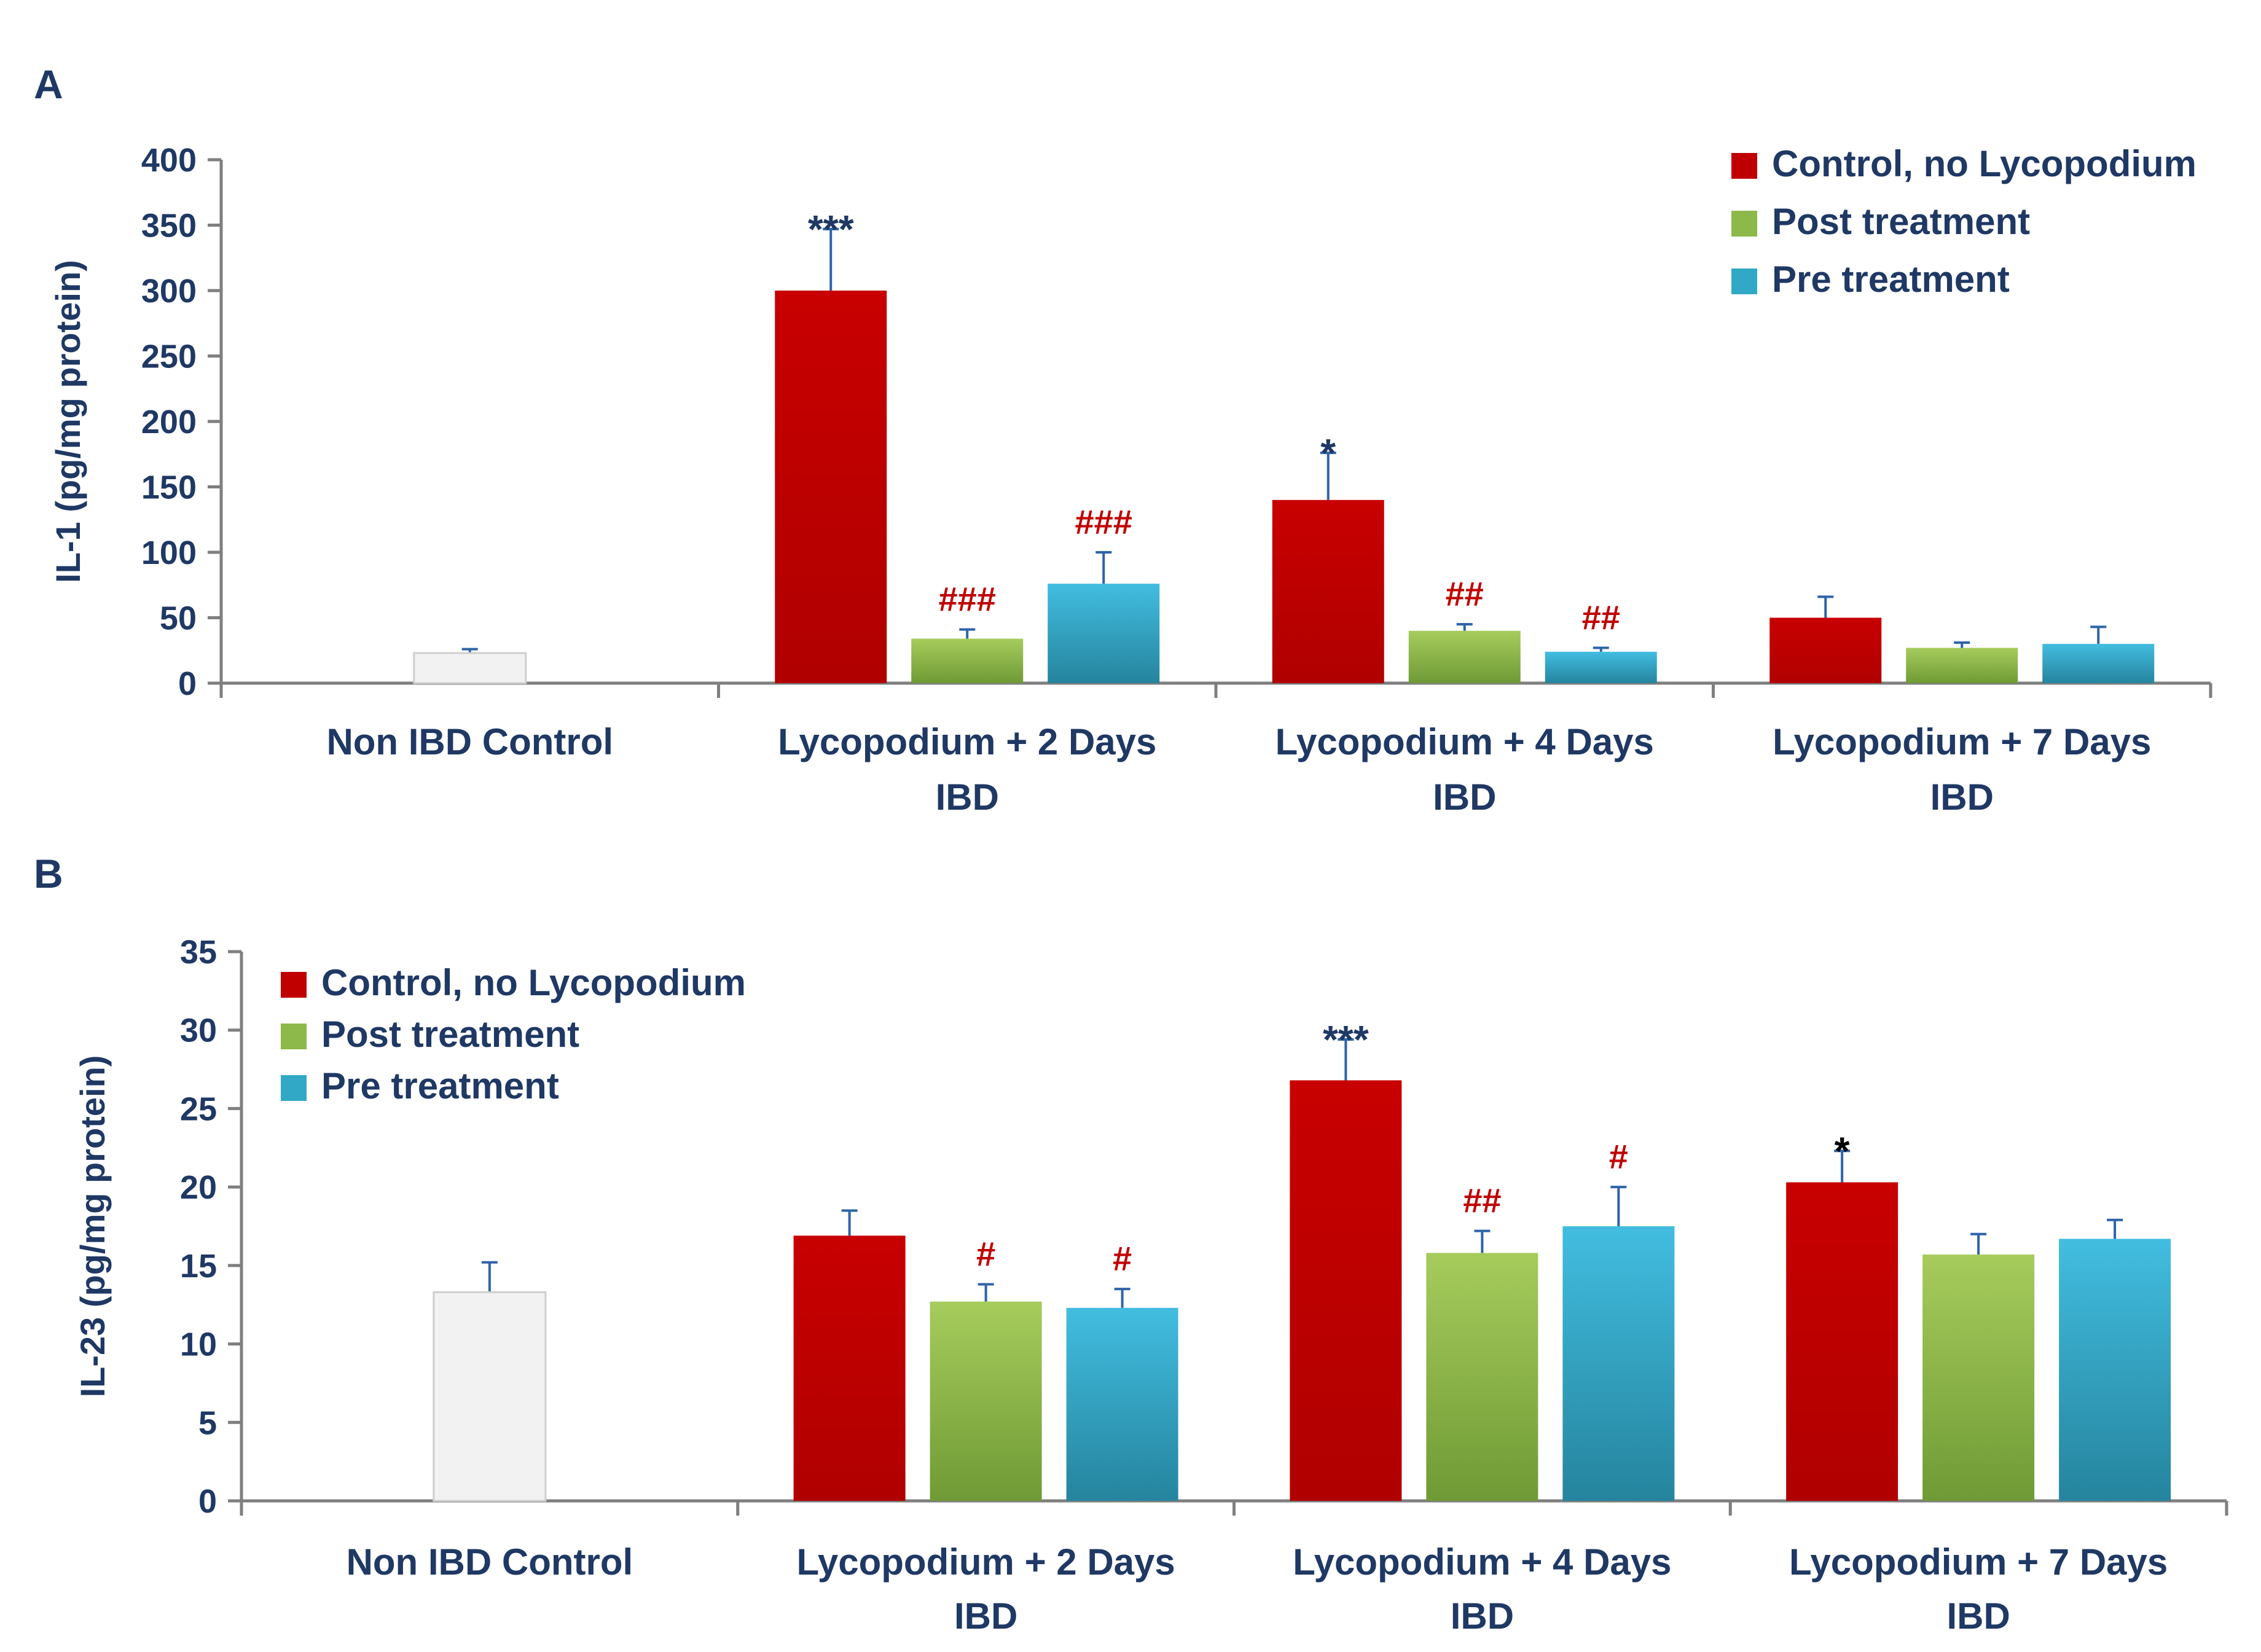 The image size is (2261, 1652). What do you see at coordinates (93, 1226) in the screenshot?
I see `y-axis-label: IL-23 (pg/mg protein)` at bounding box center [93, 1226].